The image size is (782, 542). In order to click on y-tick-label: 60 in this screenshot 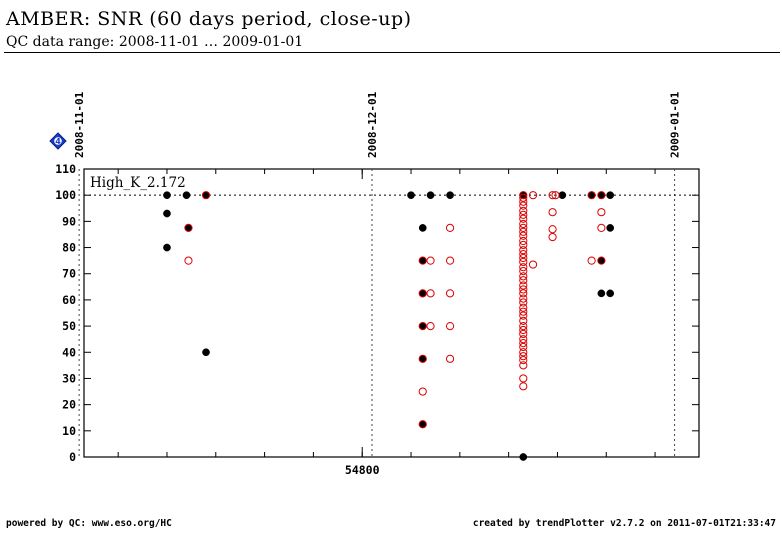, I will do `click(69, 300)`.